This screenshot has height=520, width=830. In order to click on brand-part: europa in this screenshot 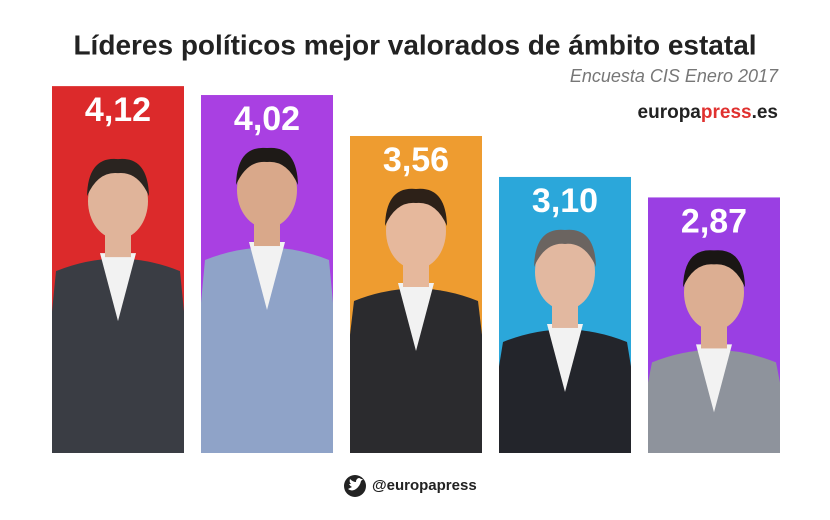, I will do `click(670, 112)`.